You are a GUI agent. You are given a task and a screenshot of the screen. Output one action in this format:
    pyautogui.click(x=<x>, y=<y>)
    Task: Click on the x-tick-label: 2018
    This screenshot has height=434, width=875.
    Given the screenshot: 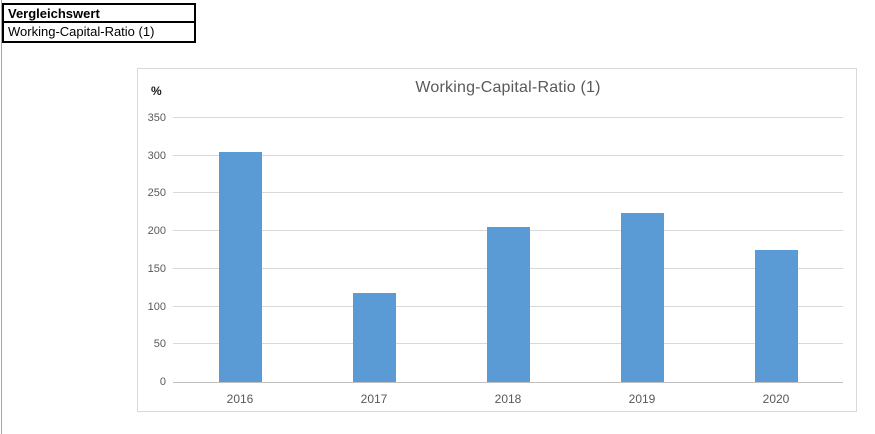 What is the action you would take?
    pyautogui.click(x=508, y=399)
    